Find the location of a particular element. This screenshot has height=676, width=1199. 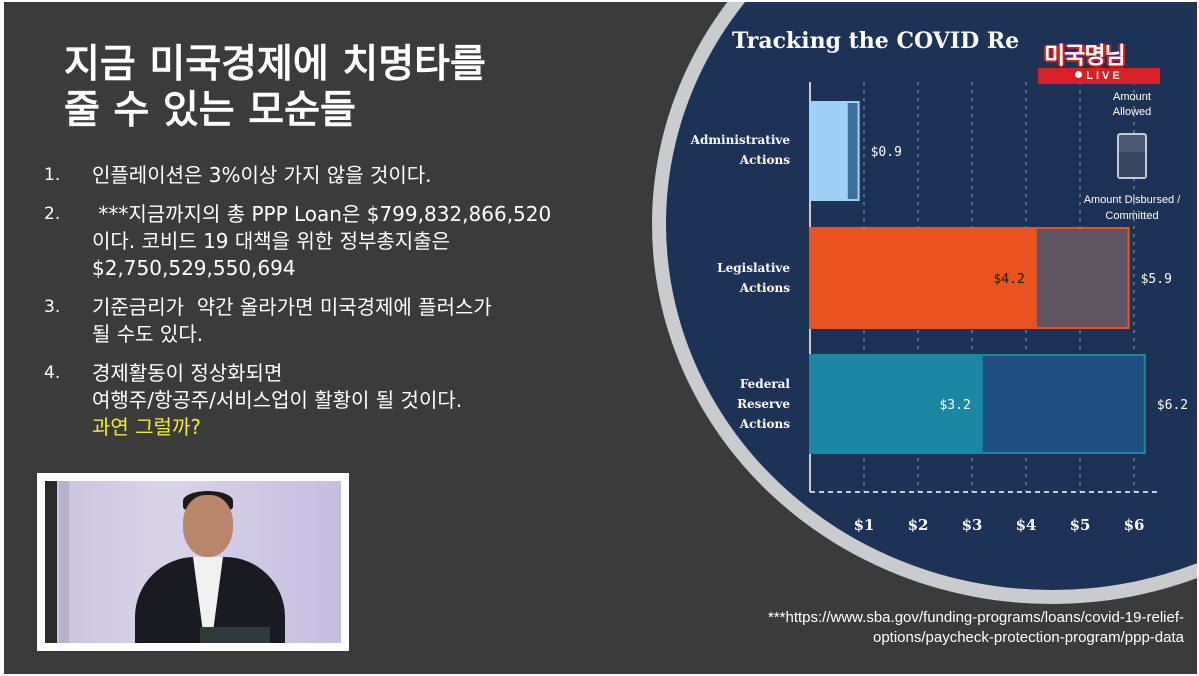

list-text: ***지금까지의 총 PPP Loan은 $799,832,866,520 is located at coordinates (322, 214).